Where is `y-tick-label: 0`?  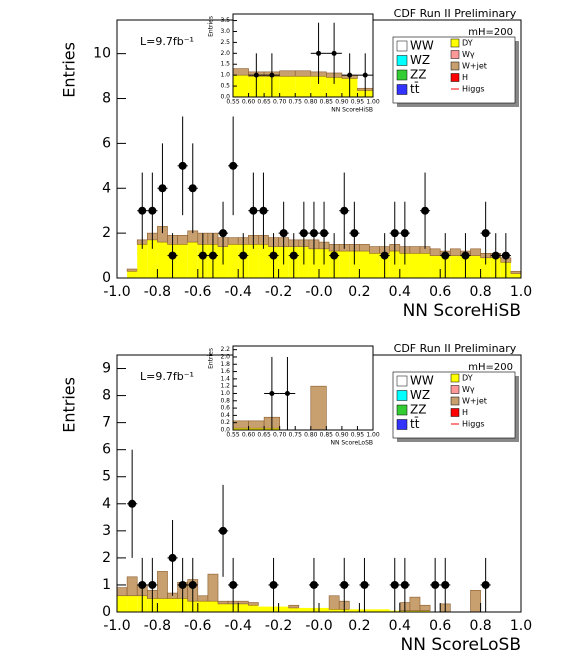
y-tick-label: 0 is located at coordinates (106, 278).